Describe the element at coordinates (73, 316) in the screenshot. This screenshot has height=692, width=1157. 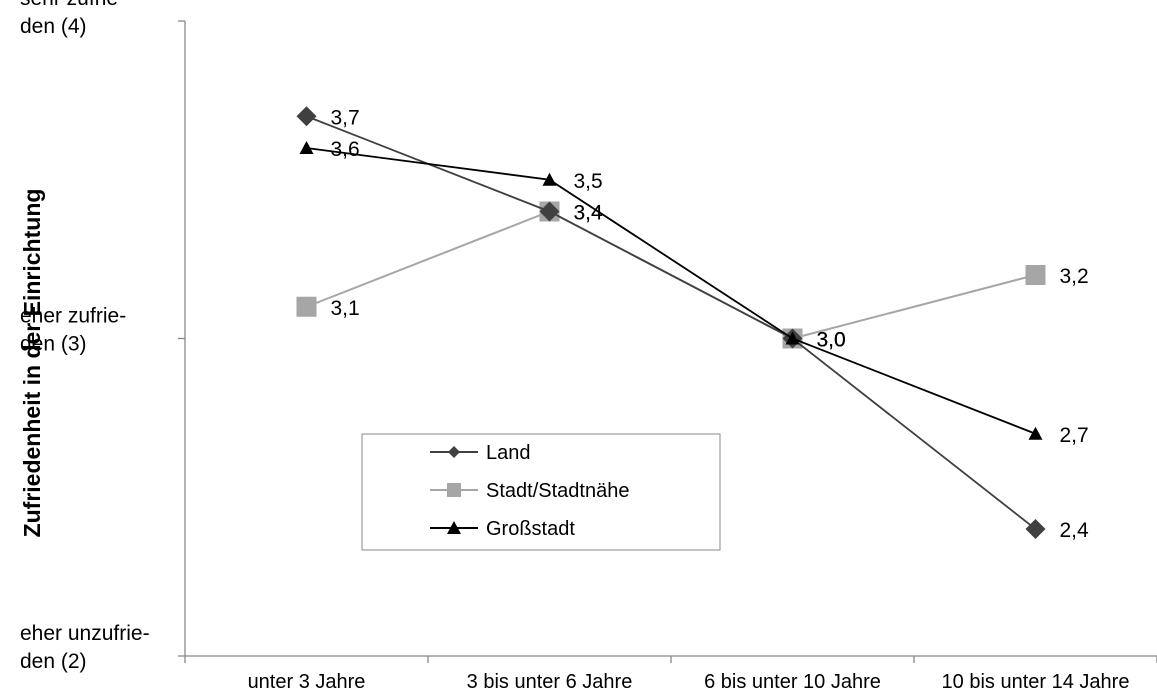
I see `y-tick-label-line: eher zufrie-` at that location.